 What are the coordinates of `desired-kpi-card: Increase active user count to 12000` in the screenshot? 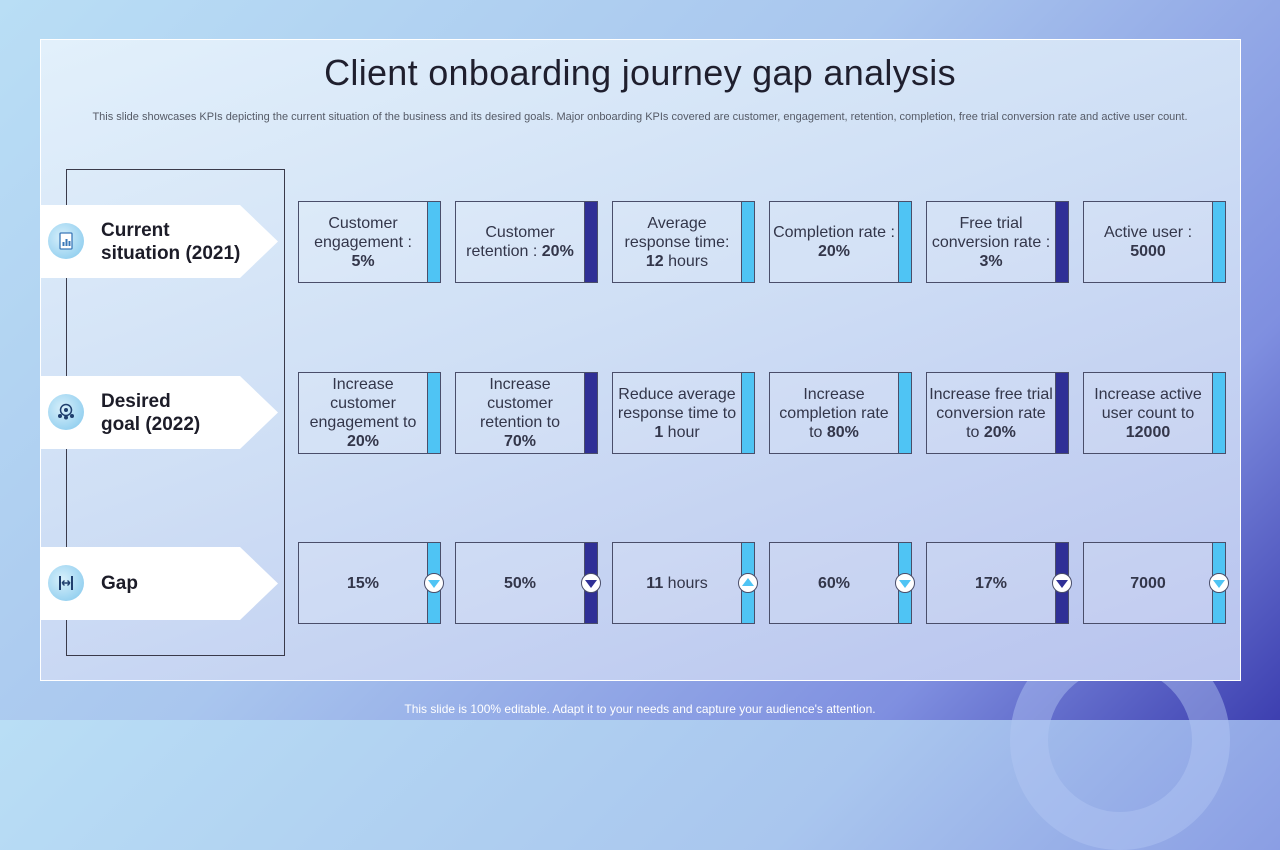 It's located at (1154, 413).